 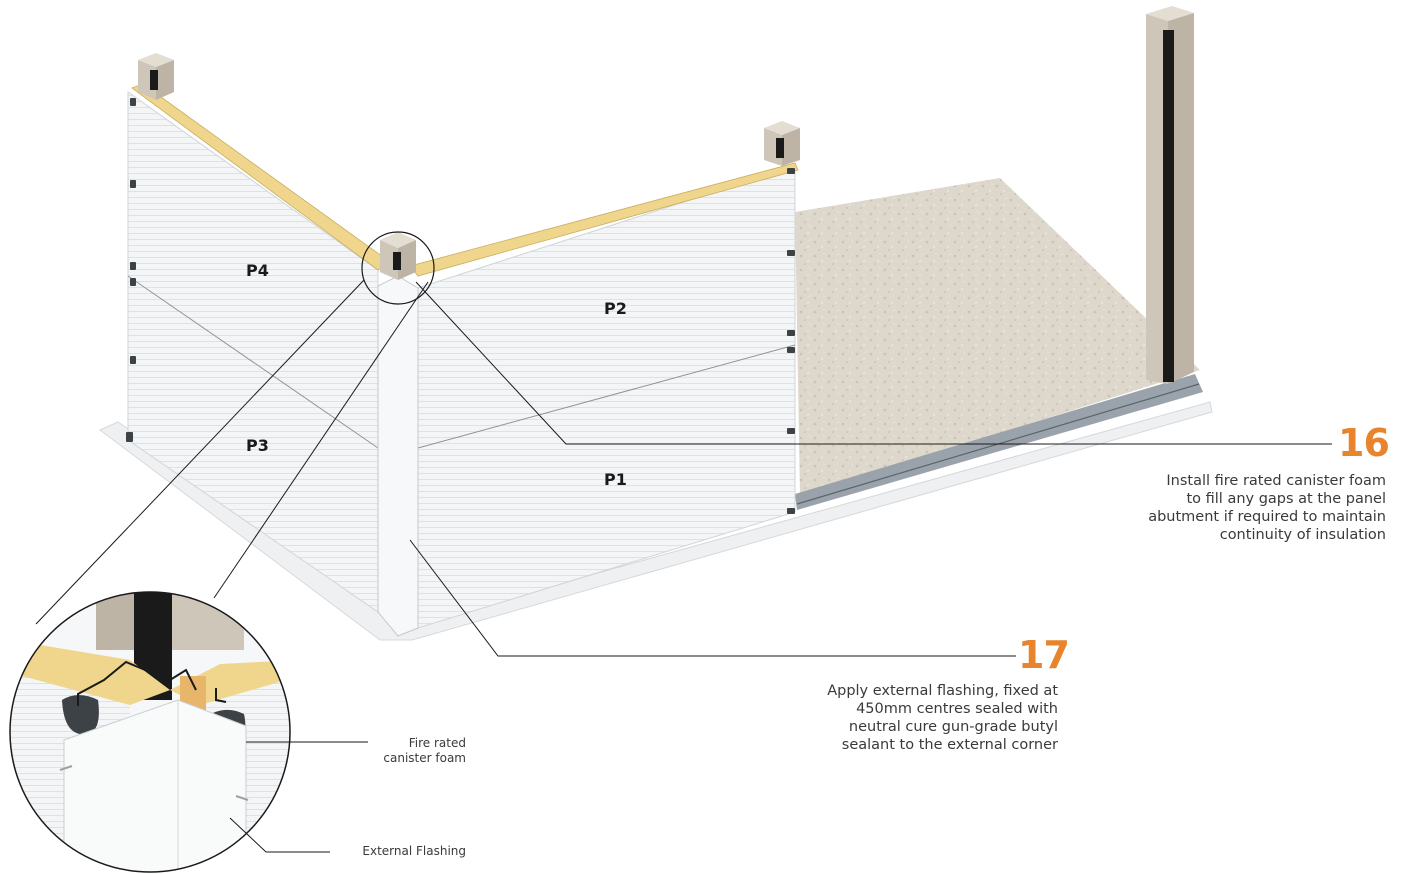 I want to click on panel-label-p1: P1, so click(x=615, y=479).